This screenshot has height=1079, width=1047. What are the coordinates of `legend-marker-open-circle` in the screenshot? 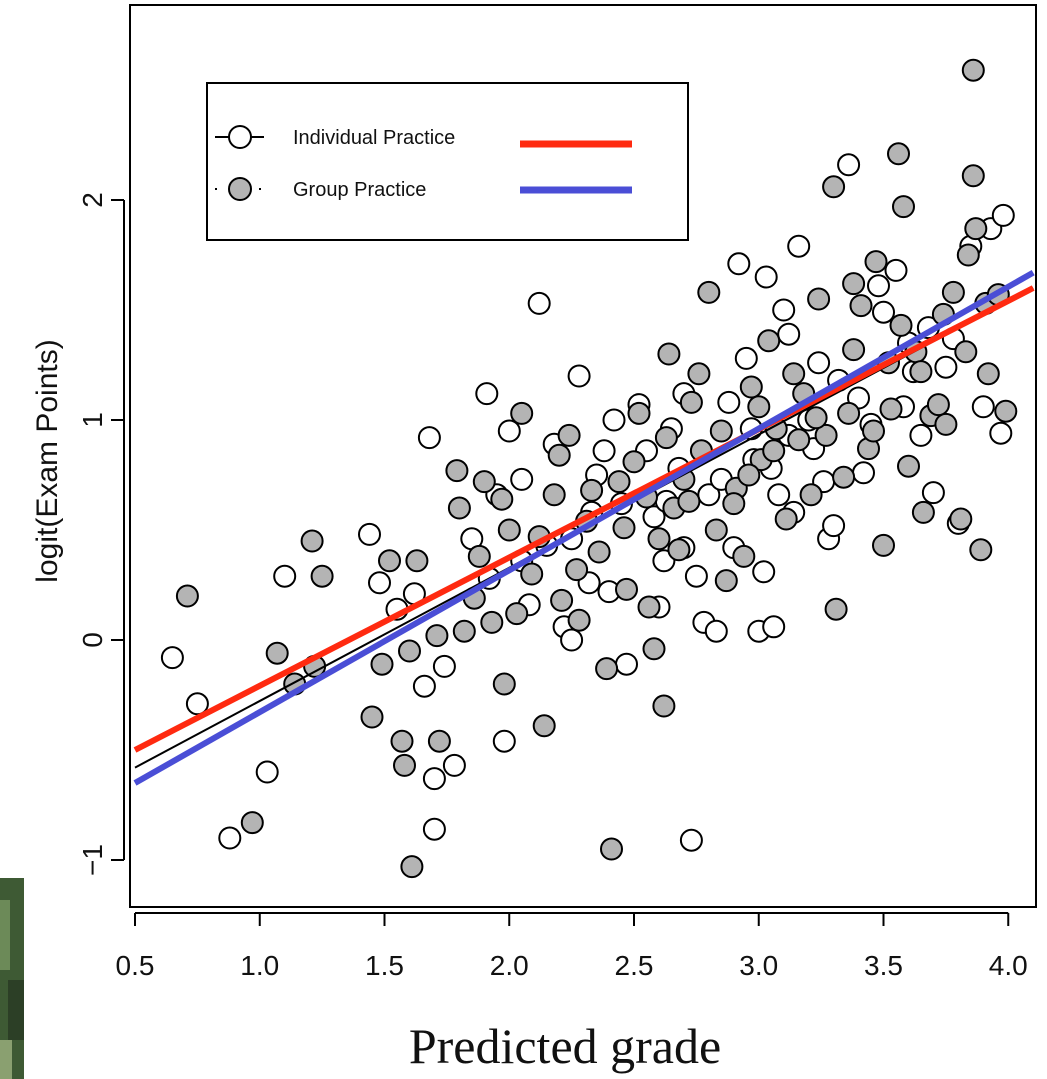 It's located at (240, 137).